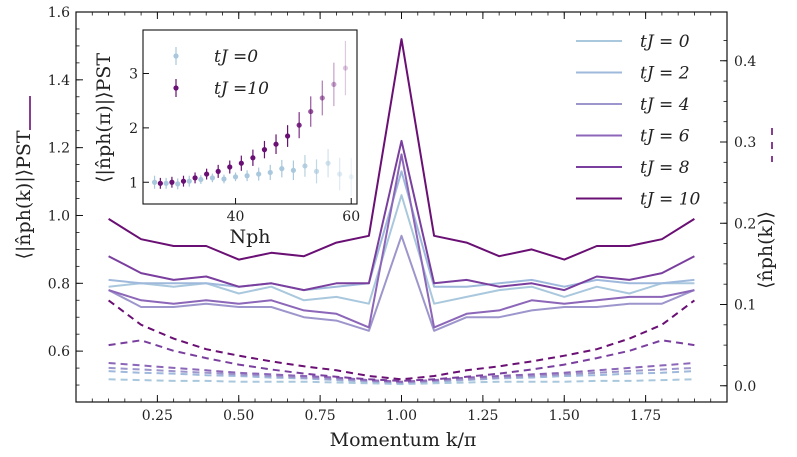  I want to click on x-tick-label: 1.25, so click(482, 416).